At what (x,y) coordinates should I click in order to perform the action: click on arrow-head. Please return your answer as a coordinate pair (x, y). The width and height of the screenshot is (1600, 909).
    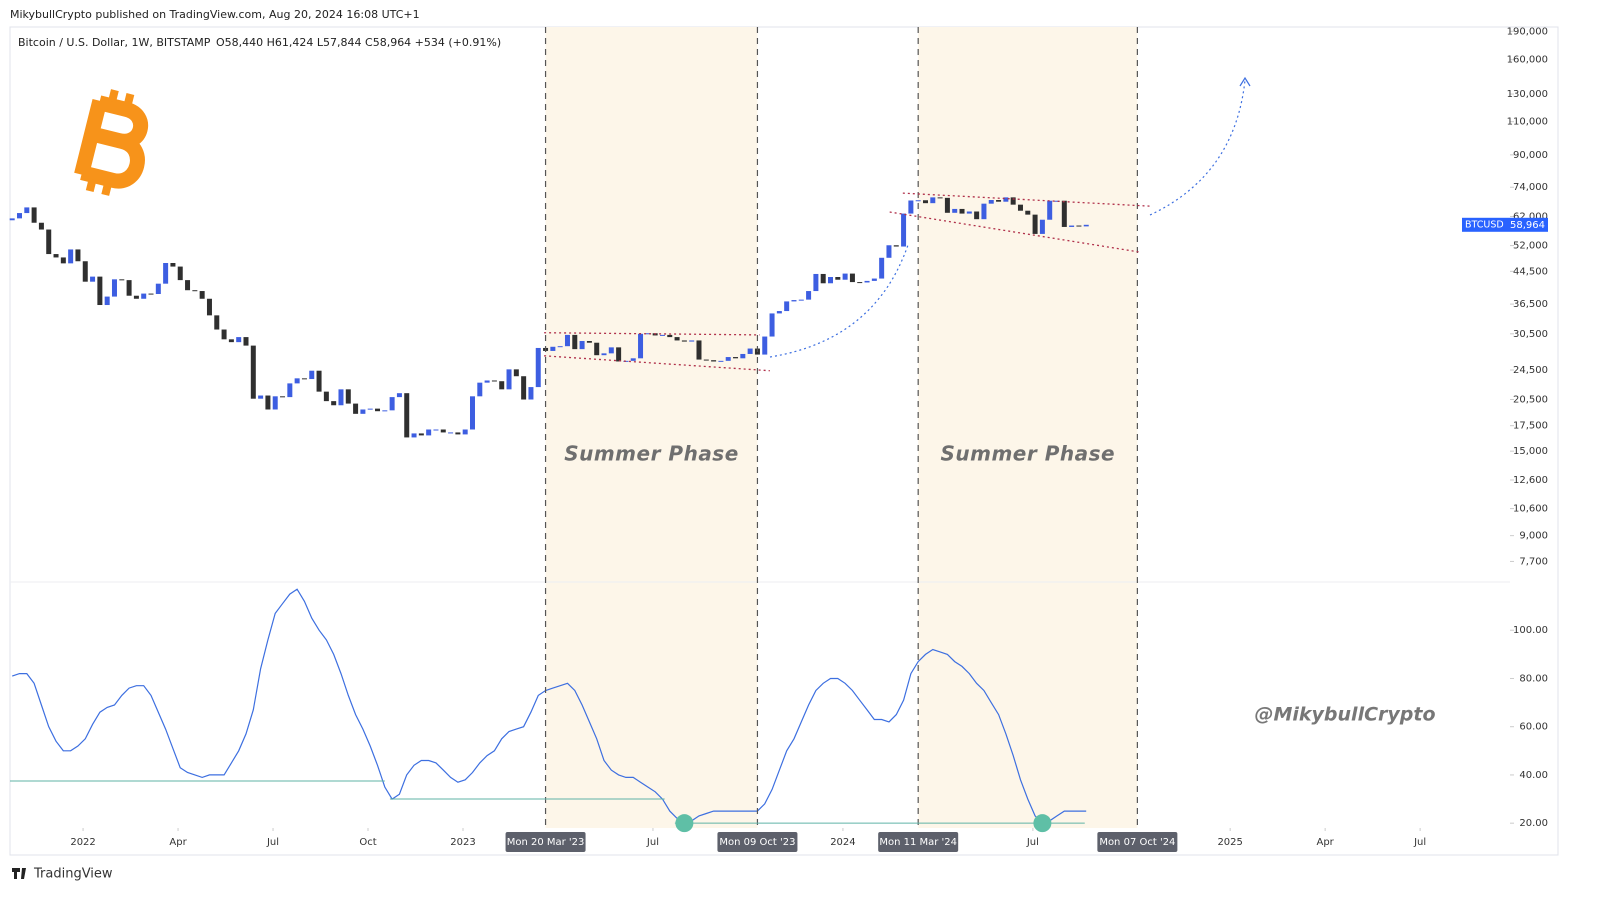
    Looking at the image, I should click on (1245, 81).